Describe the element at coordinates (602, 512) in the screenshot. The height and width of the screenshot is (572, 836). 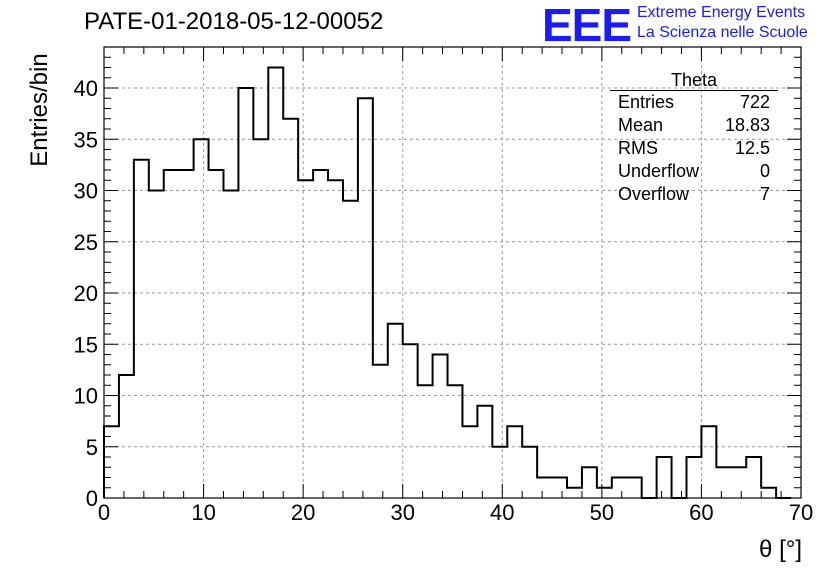
I see `x-tick-label: 50` at that location.